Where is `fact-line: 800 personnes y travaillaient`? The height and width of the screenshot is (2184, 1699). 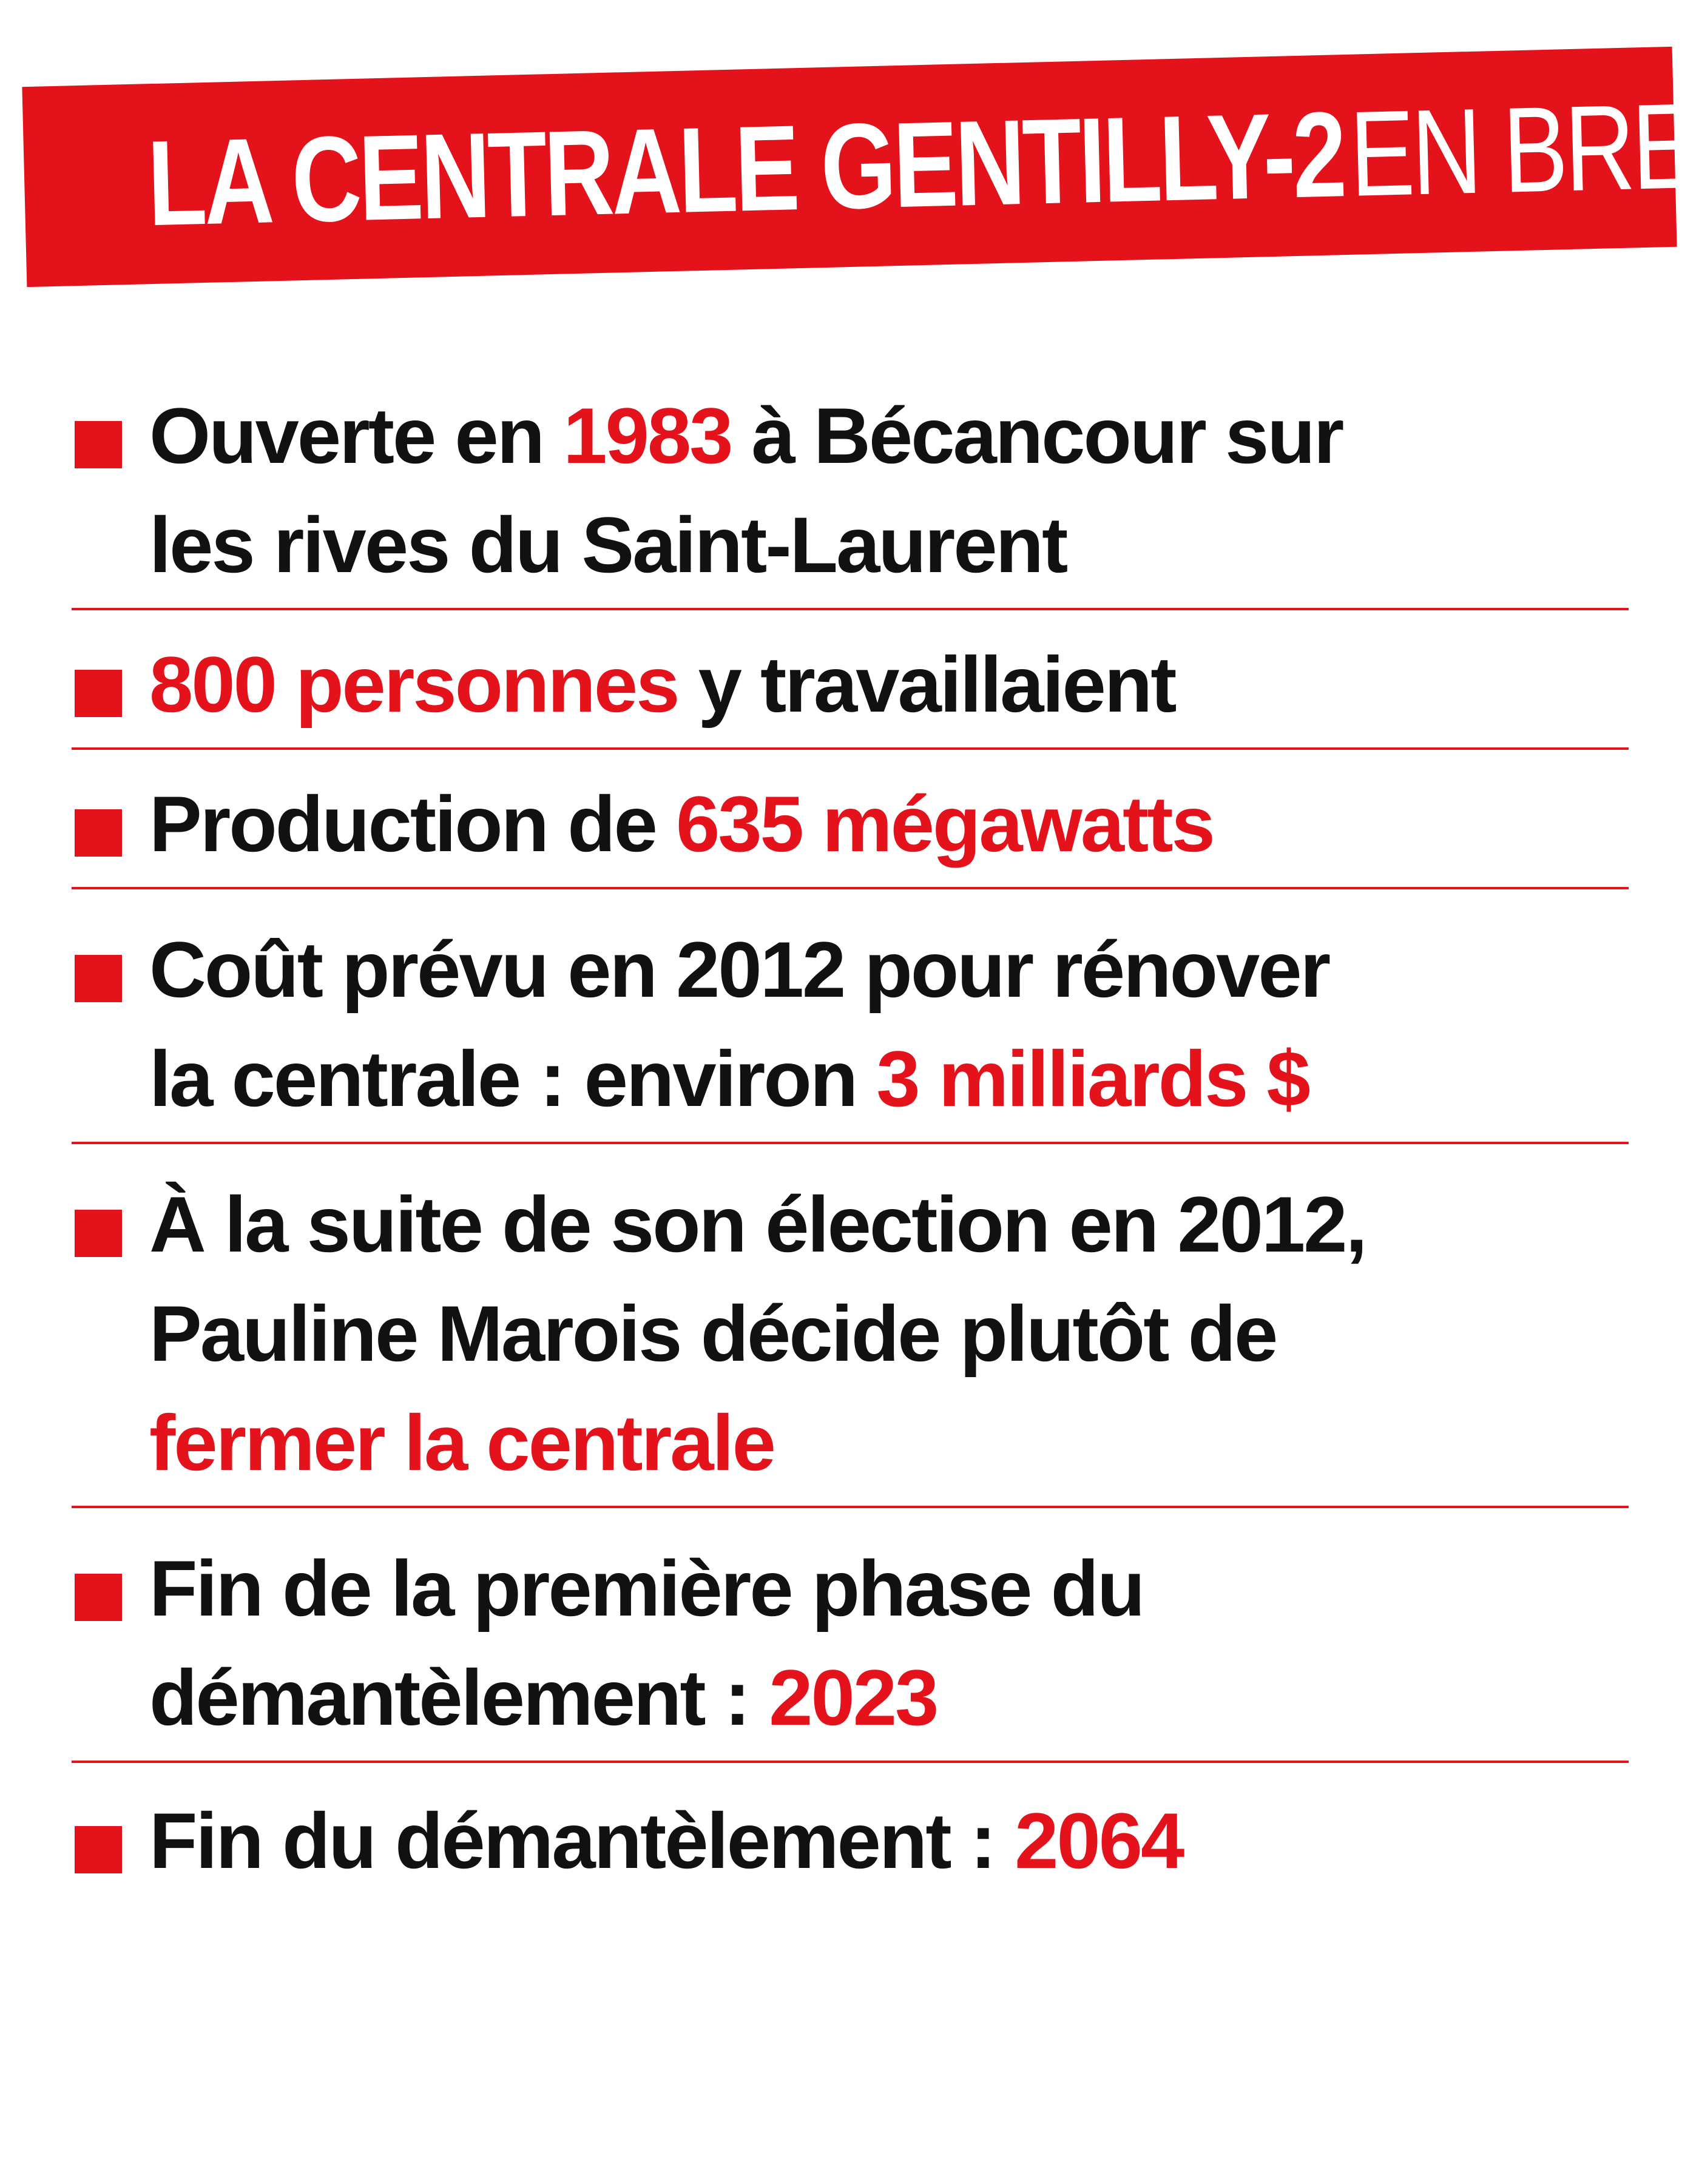
fact-line: 800 personnes y travaillaient is located at coordinates (889, 684).